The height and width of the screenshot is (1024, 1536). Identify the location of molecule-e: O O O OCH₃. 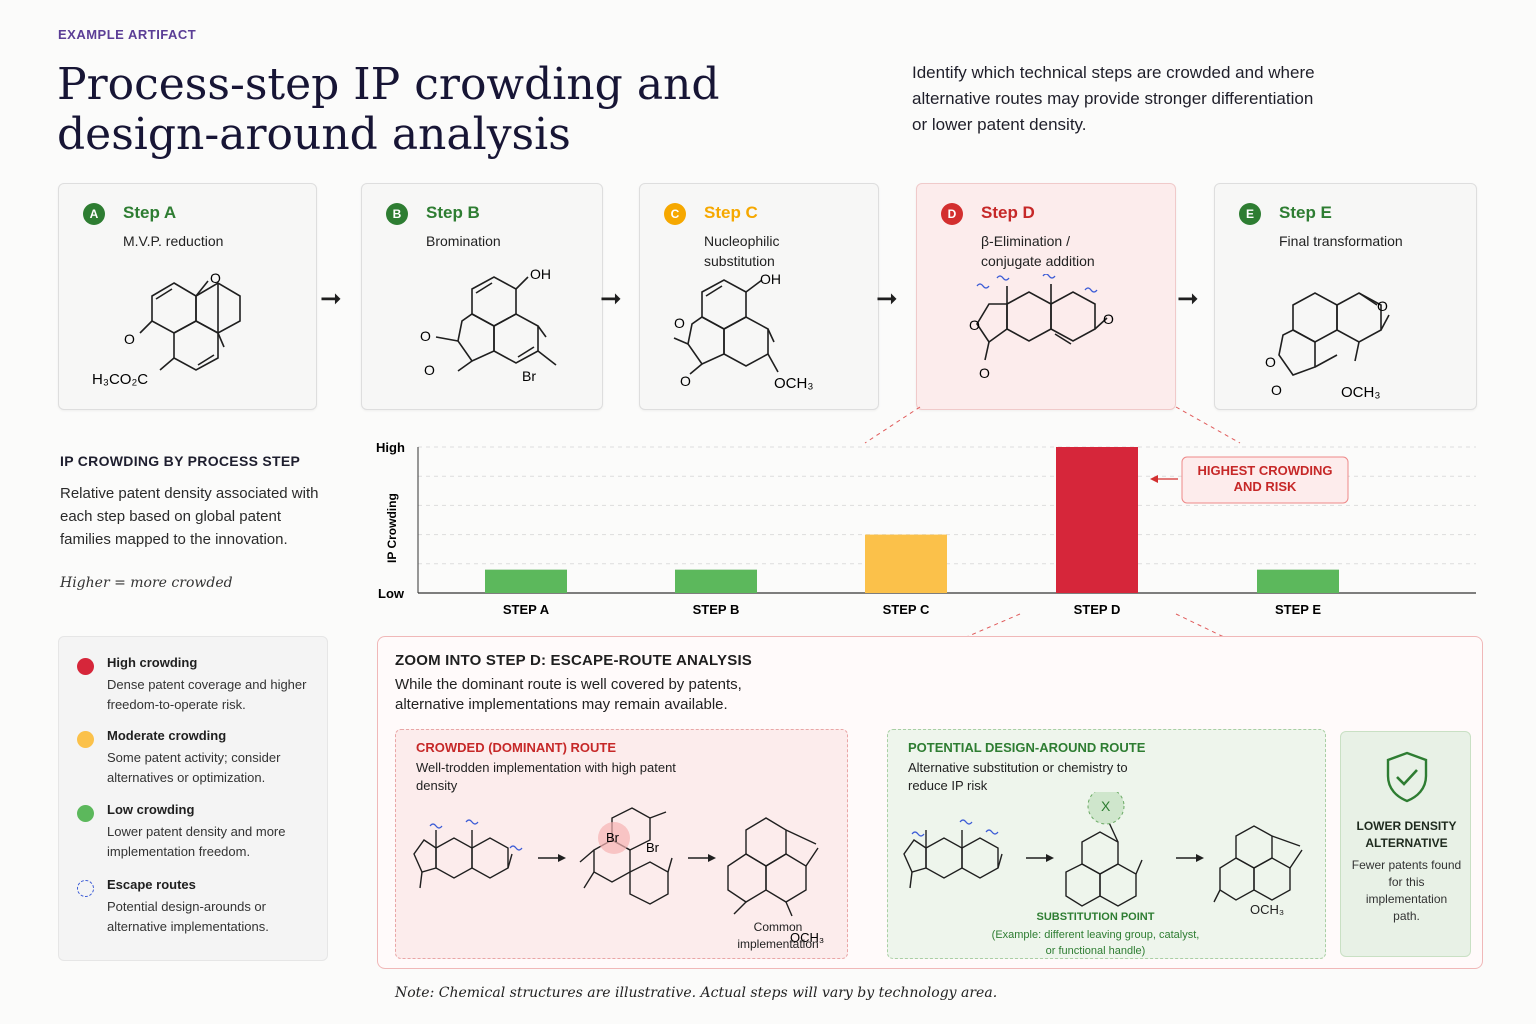
(1327, 346).